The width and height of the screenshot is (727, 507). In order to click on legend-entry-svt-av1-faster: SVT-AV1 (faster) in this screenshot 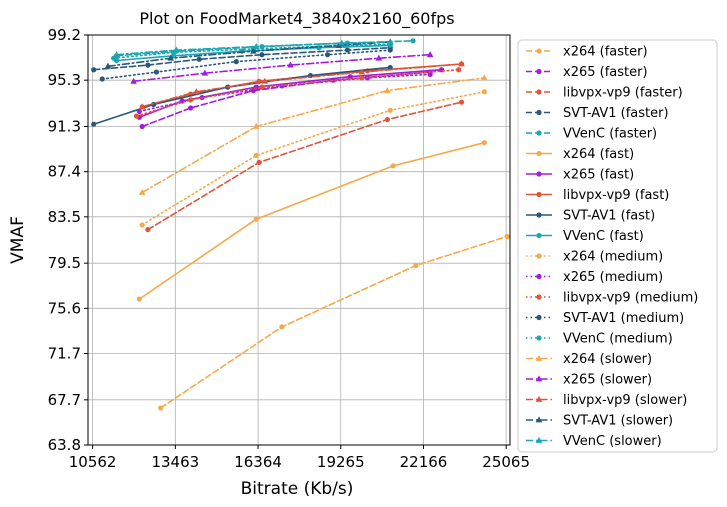, I will do `click(597, 113)`.